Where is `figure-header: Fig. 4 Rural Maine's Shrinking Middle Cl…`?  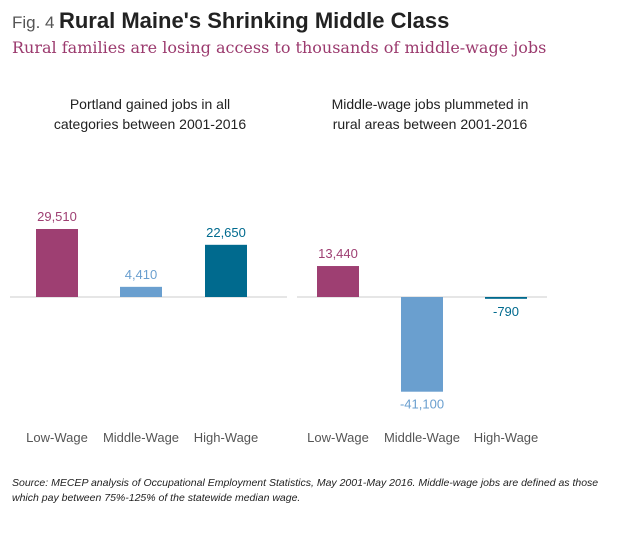 figure-header: Fig. 4 Rural Maine's Shrinking Middle Cl… is located at coordinates (279, 32).